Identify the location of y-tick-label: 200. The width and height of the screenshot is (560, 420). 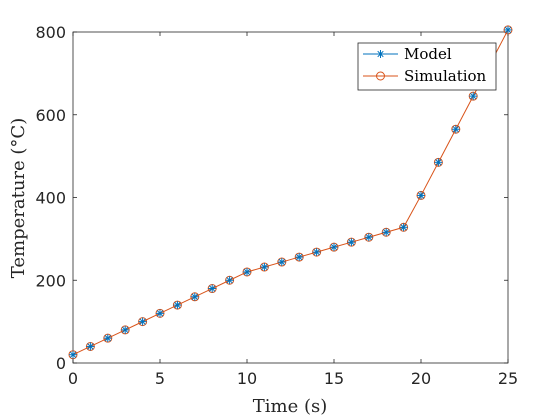
(50, 280).